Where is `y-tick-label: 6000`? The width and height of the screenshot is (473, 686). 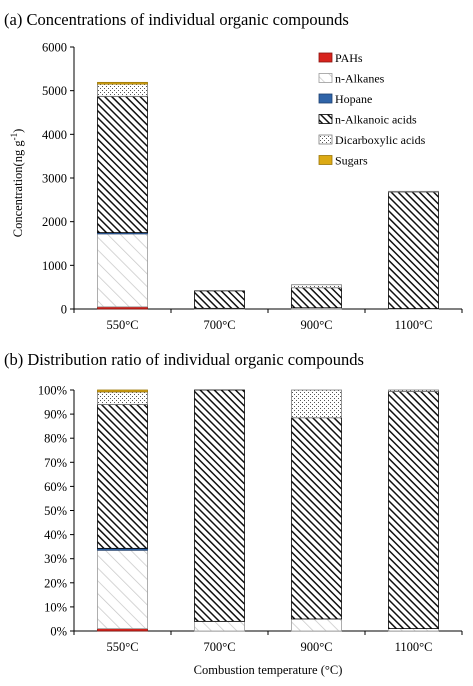 y-tick-label: 6000 is located at coordinates (54, 48).